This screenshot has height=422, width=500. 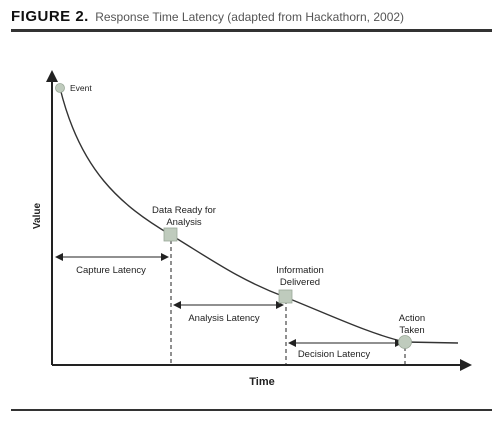 I want to click on event-marker, so click(x=60, y=88).